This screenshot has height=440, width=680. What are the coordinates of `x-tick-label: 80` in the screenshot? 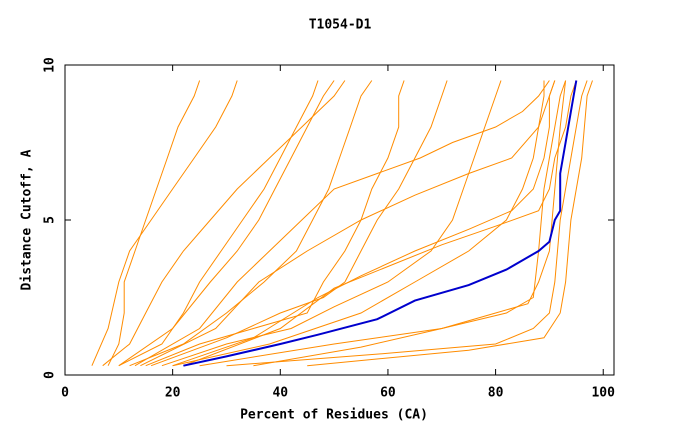 It's located at (496, 393).